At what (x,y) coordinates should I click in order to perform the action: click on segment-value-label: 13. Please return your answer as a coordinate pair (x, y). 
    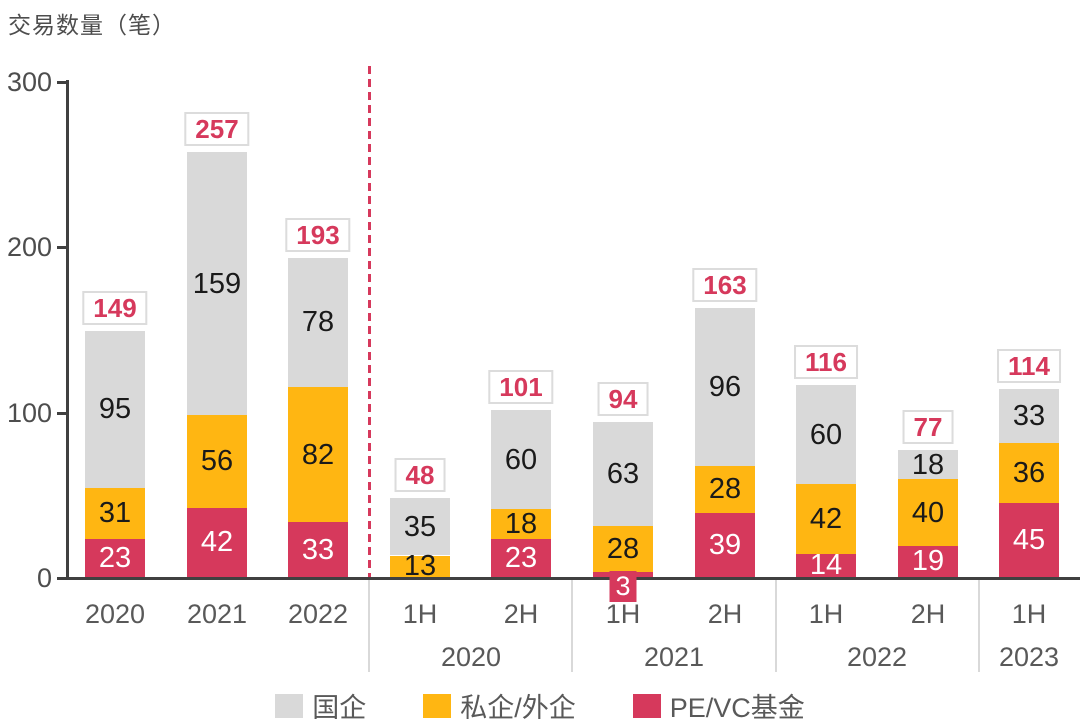
    Looking at the image, I should click on (420, 566).